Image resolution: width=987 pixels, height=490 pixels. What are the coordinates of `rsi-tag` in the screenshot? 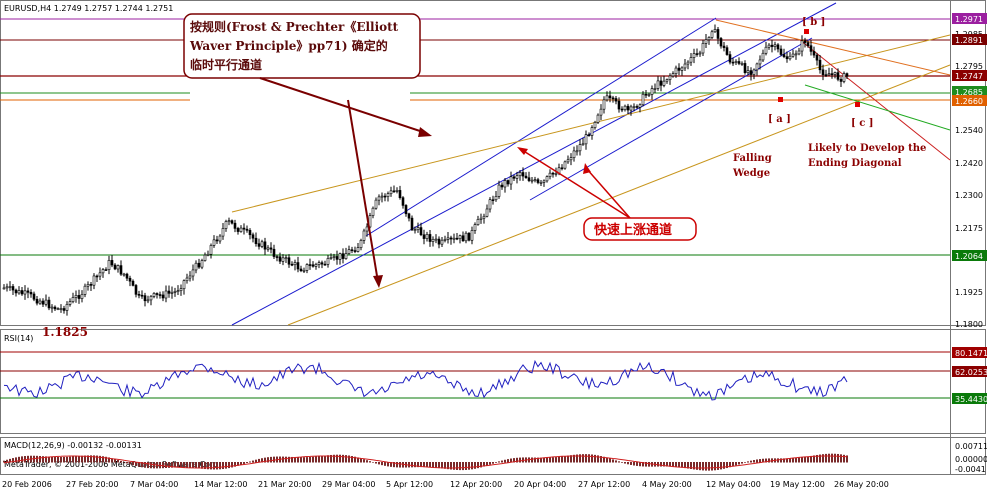 It's located at (969, 371).